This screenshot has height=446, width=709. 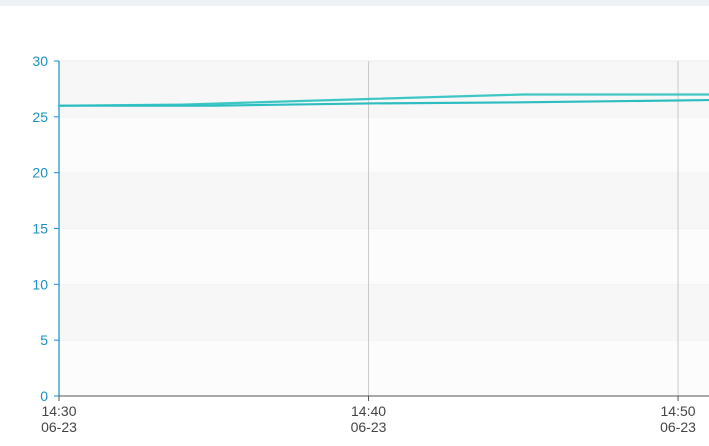 What do you see at coordinates (58, 411) in the screenshot?
I see `x-tick-label: 14:30` at bounding box center [58, 411].